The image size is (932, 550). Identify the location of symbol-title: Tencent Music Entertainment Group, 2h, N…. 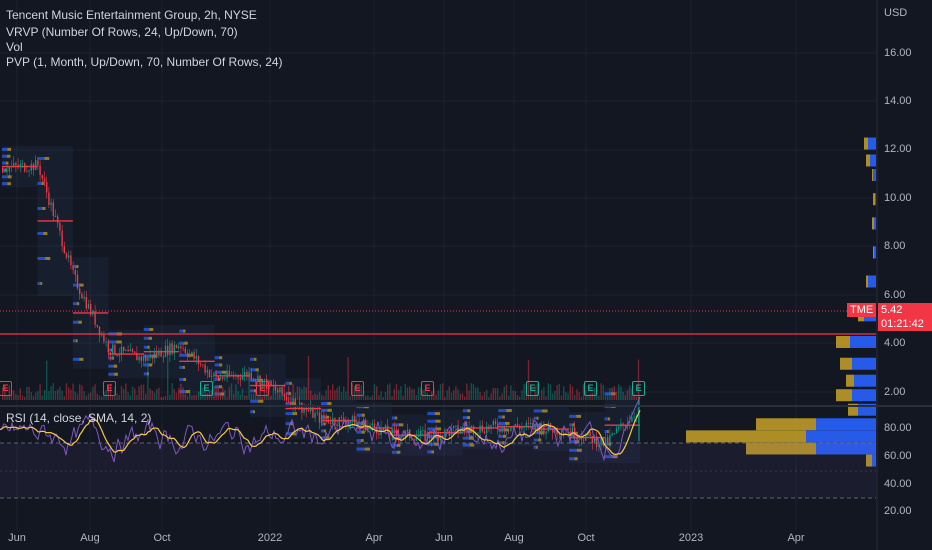
(131, 15).